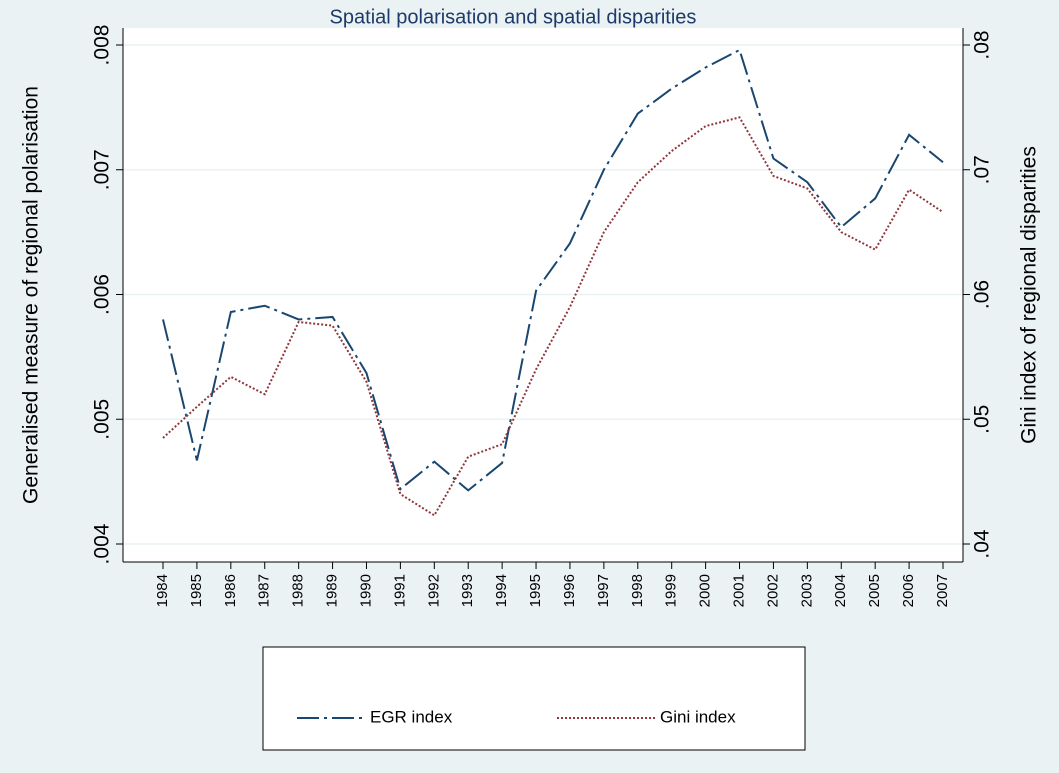 This screenshot has width=1059, height=773. What do you see at coordinates (534, 698) in the screenshot?
I see `legend` at bounding box center [534, 698].